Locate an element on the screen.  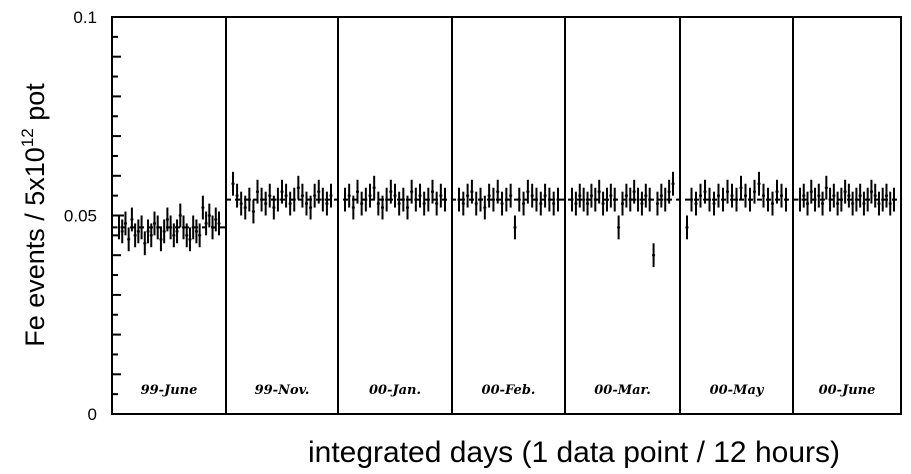
panel-label: 00-June is located at coordinates (847, 390).